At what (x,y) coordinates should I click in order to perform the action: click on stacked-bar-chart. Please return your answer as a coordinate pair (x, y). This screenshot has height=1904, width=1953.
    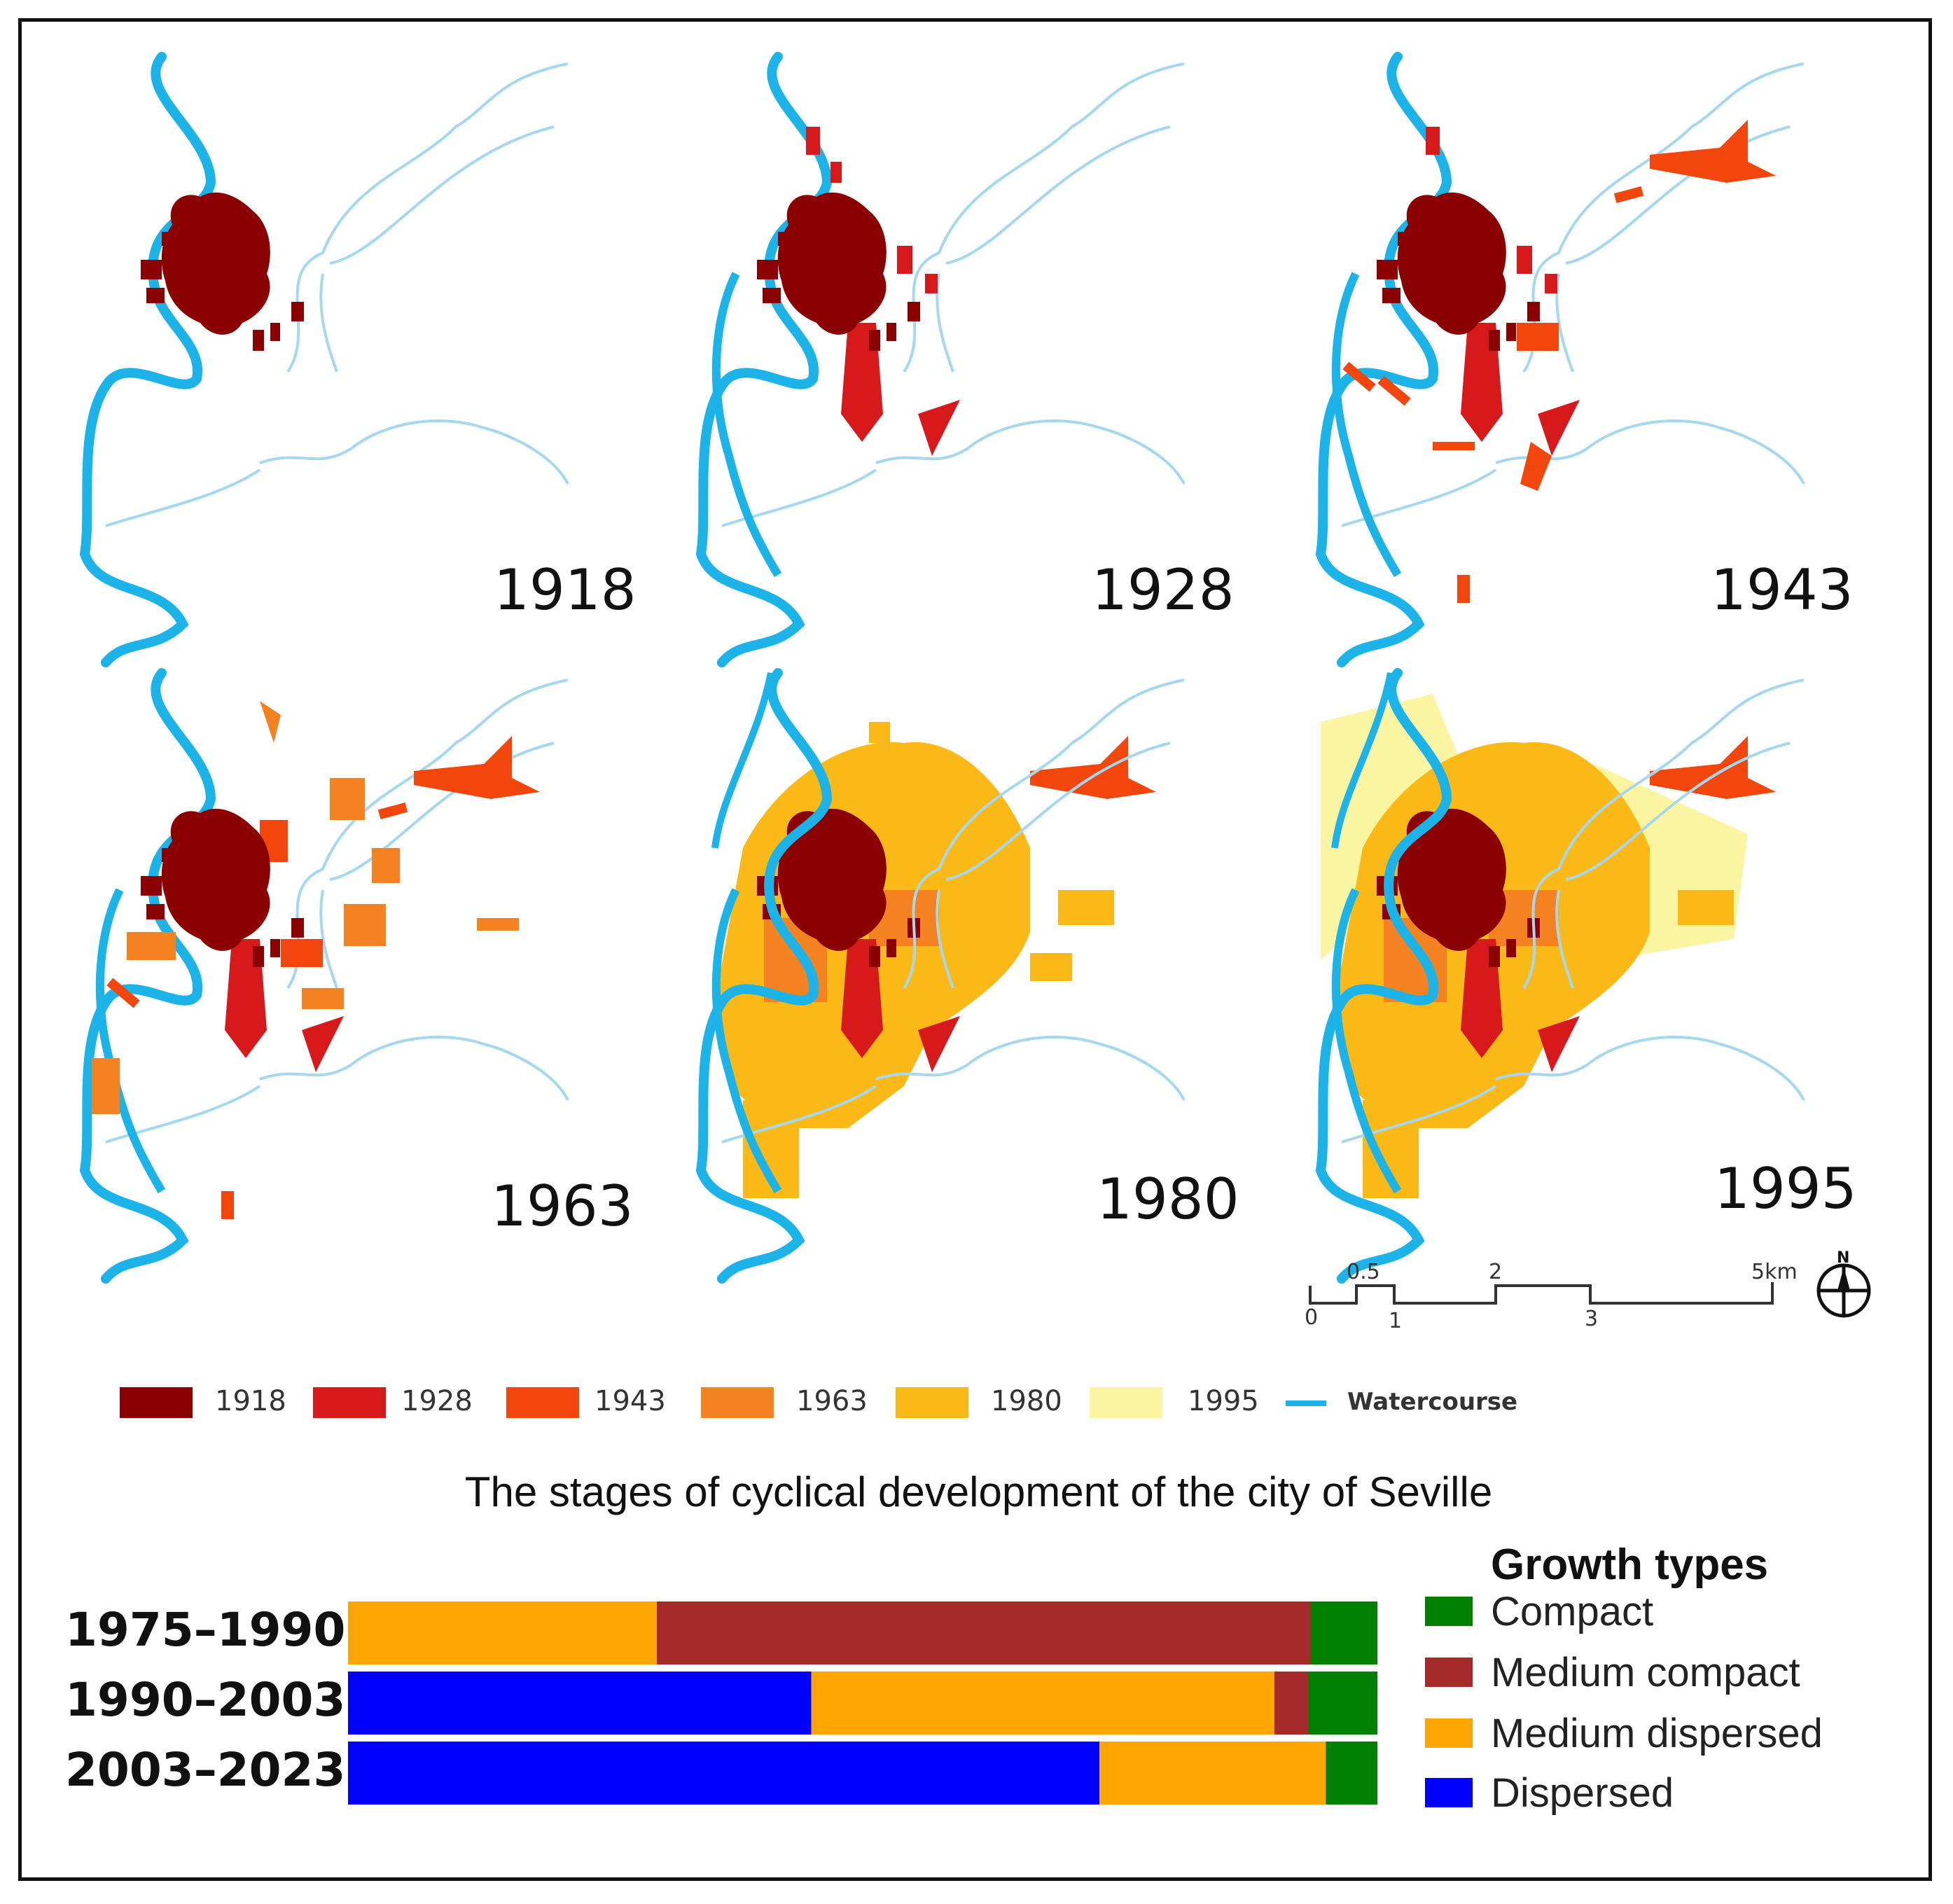
    Looking at the image, I should click on (862, 1703).